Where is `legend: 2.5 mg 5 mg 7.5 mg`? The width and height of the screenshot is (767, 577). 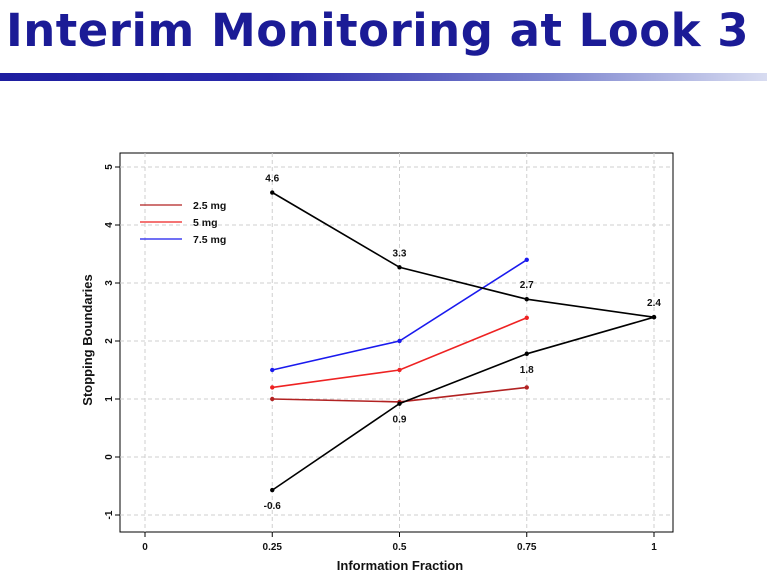
legend: 2.5 mg 5 mg 7.5 mg is located at coordinates (183, 223).